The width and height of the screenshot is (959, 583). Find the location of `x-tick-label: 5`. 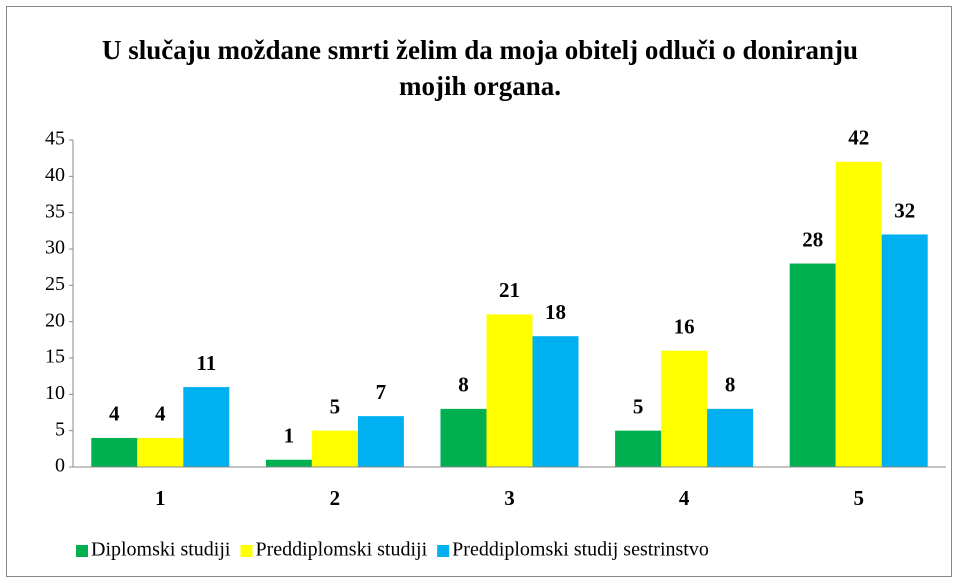

x-tick-label: 5 is located at coordinates (858, 498).